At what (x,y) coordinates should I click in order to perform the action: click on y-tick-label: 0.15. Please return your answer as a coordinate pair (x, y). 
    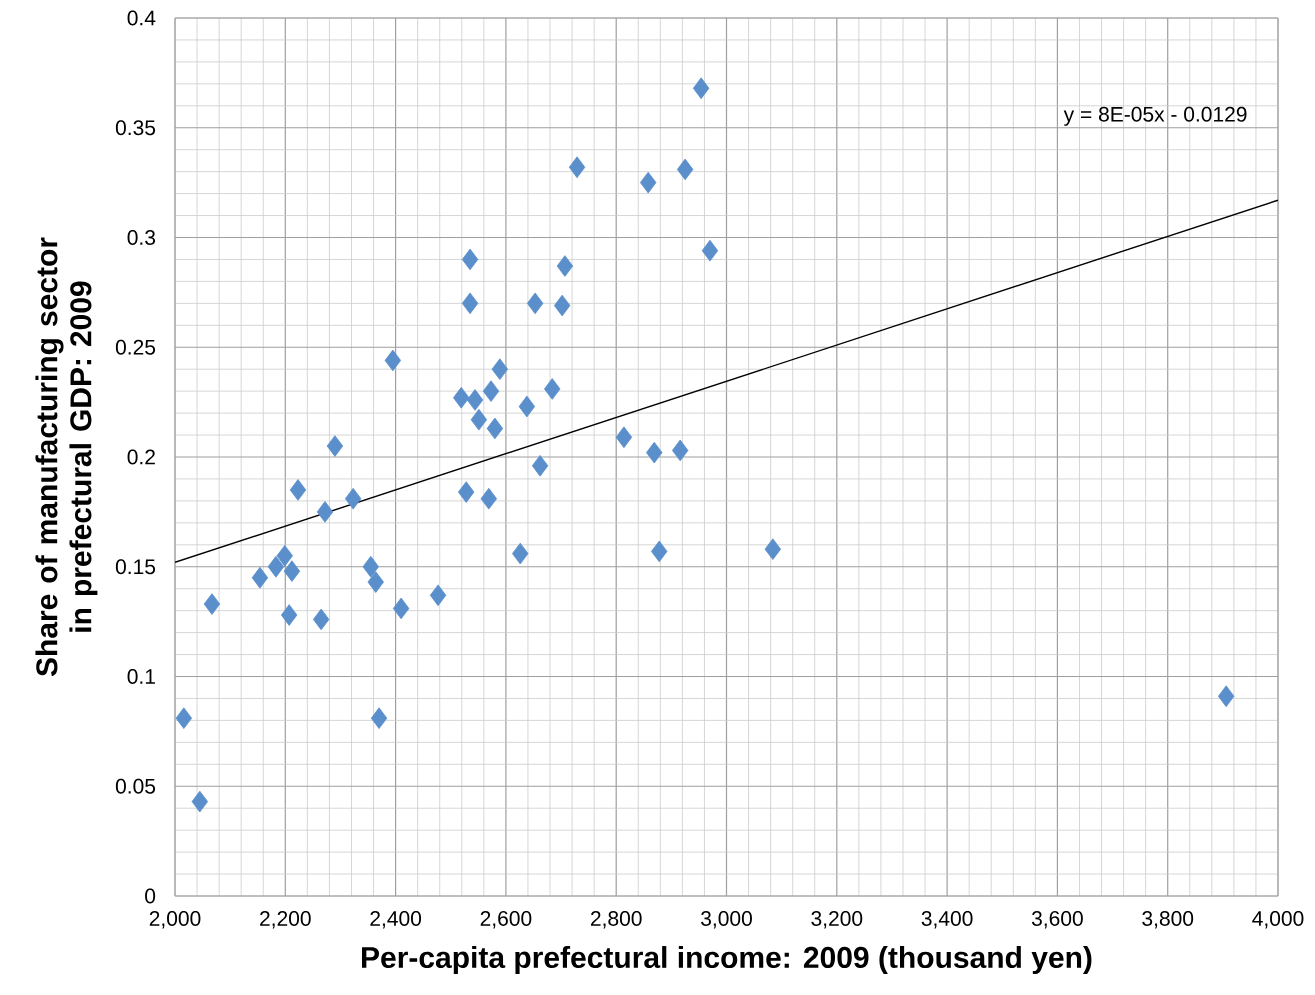
    Looking at the image, I should click on (135, 567).